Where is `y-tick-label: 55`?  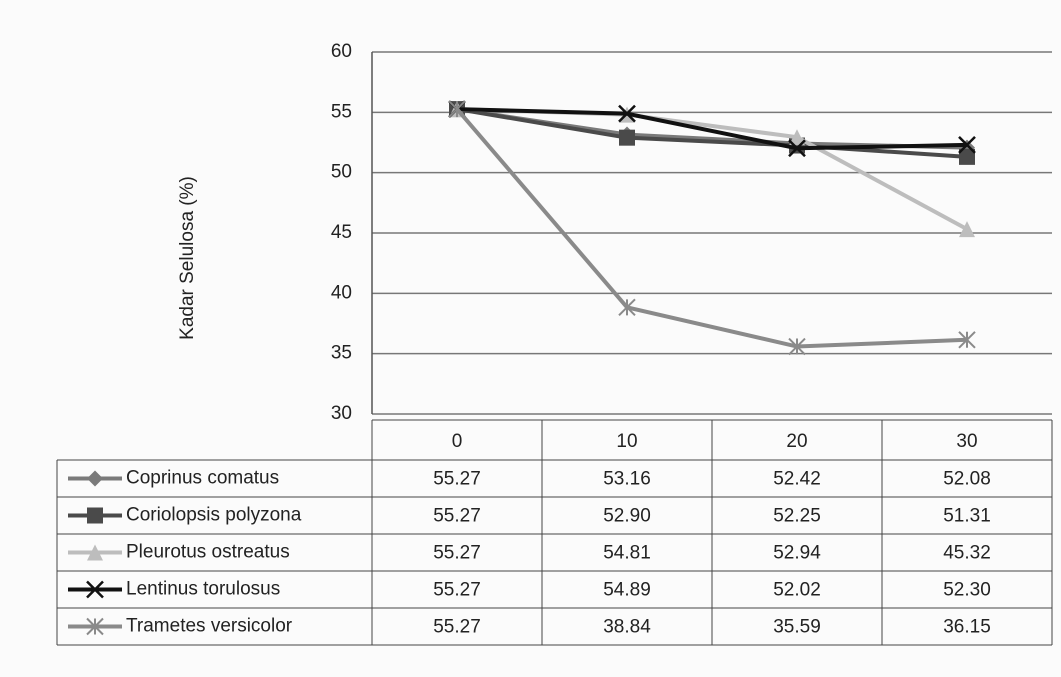 y-tick-label: 55 is located at coordinates (341, 111).